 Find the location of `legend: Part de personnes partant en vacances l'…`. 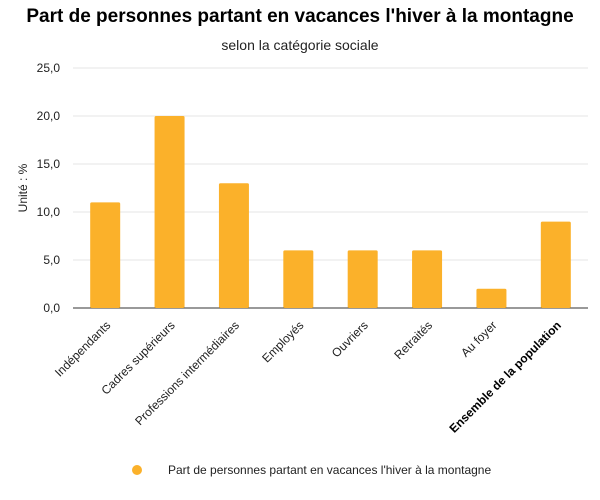

legend: Part de personnes partant en vacances l'… is located at coordinates (300, 471).